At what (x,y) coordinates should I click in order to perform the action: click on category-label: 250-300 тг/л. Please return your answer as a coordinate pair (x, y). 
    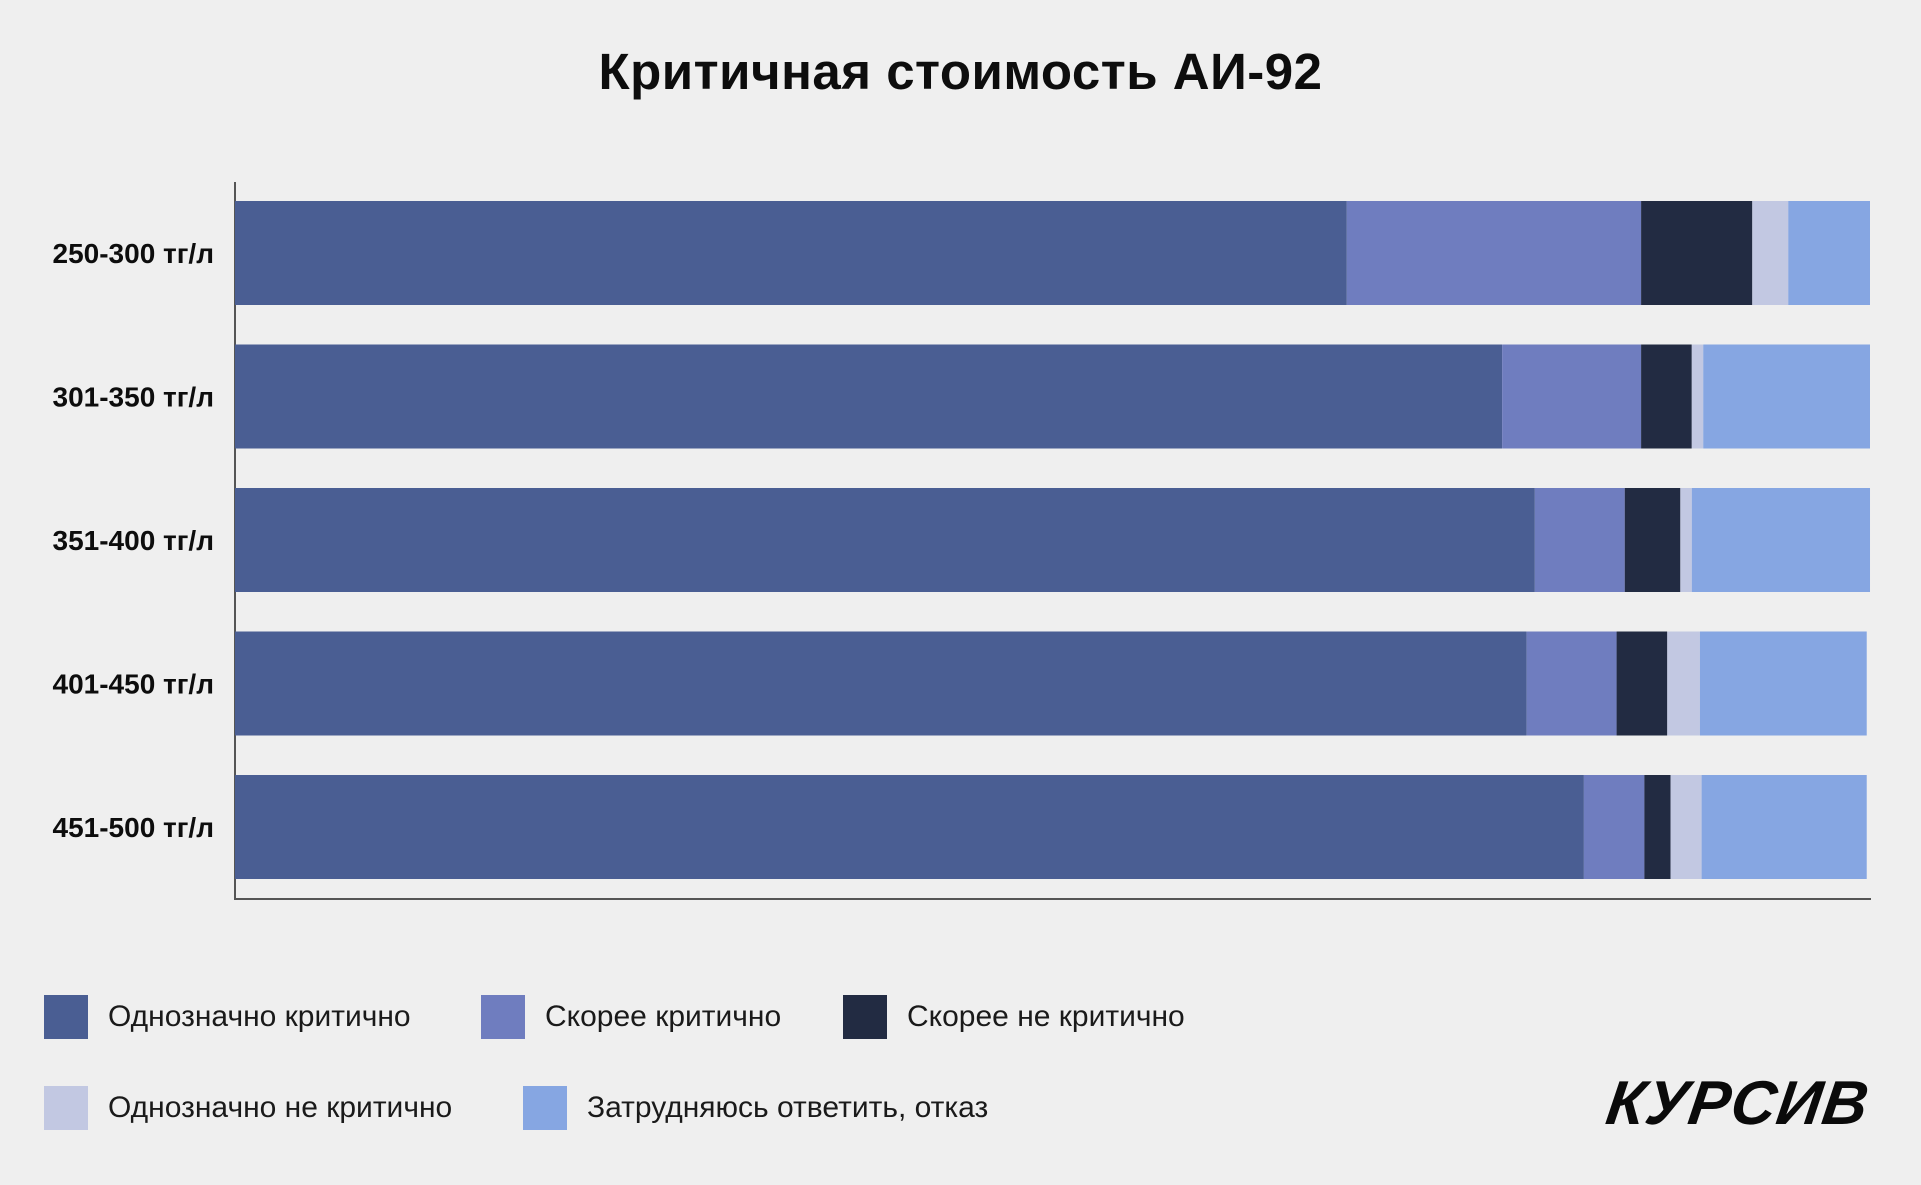
    Looking at the image, I should click on (133, 253).